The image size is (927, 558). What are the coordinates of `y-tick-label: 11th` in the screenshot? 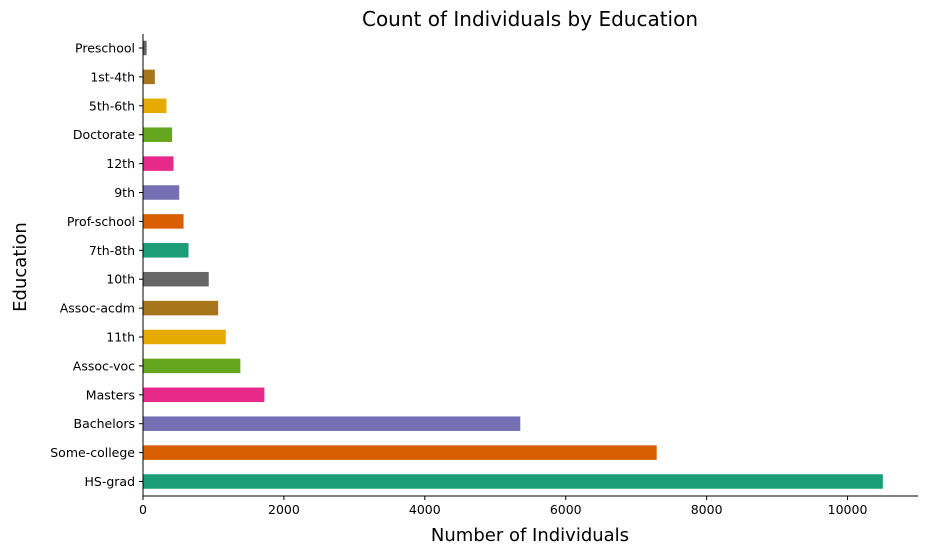 It's located at (120, 337).